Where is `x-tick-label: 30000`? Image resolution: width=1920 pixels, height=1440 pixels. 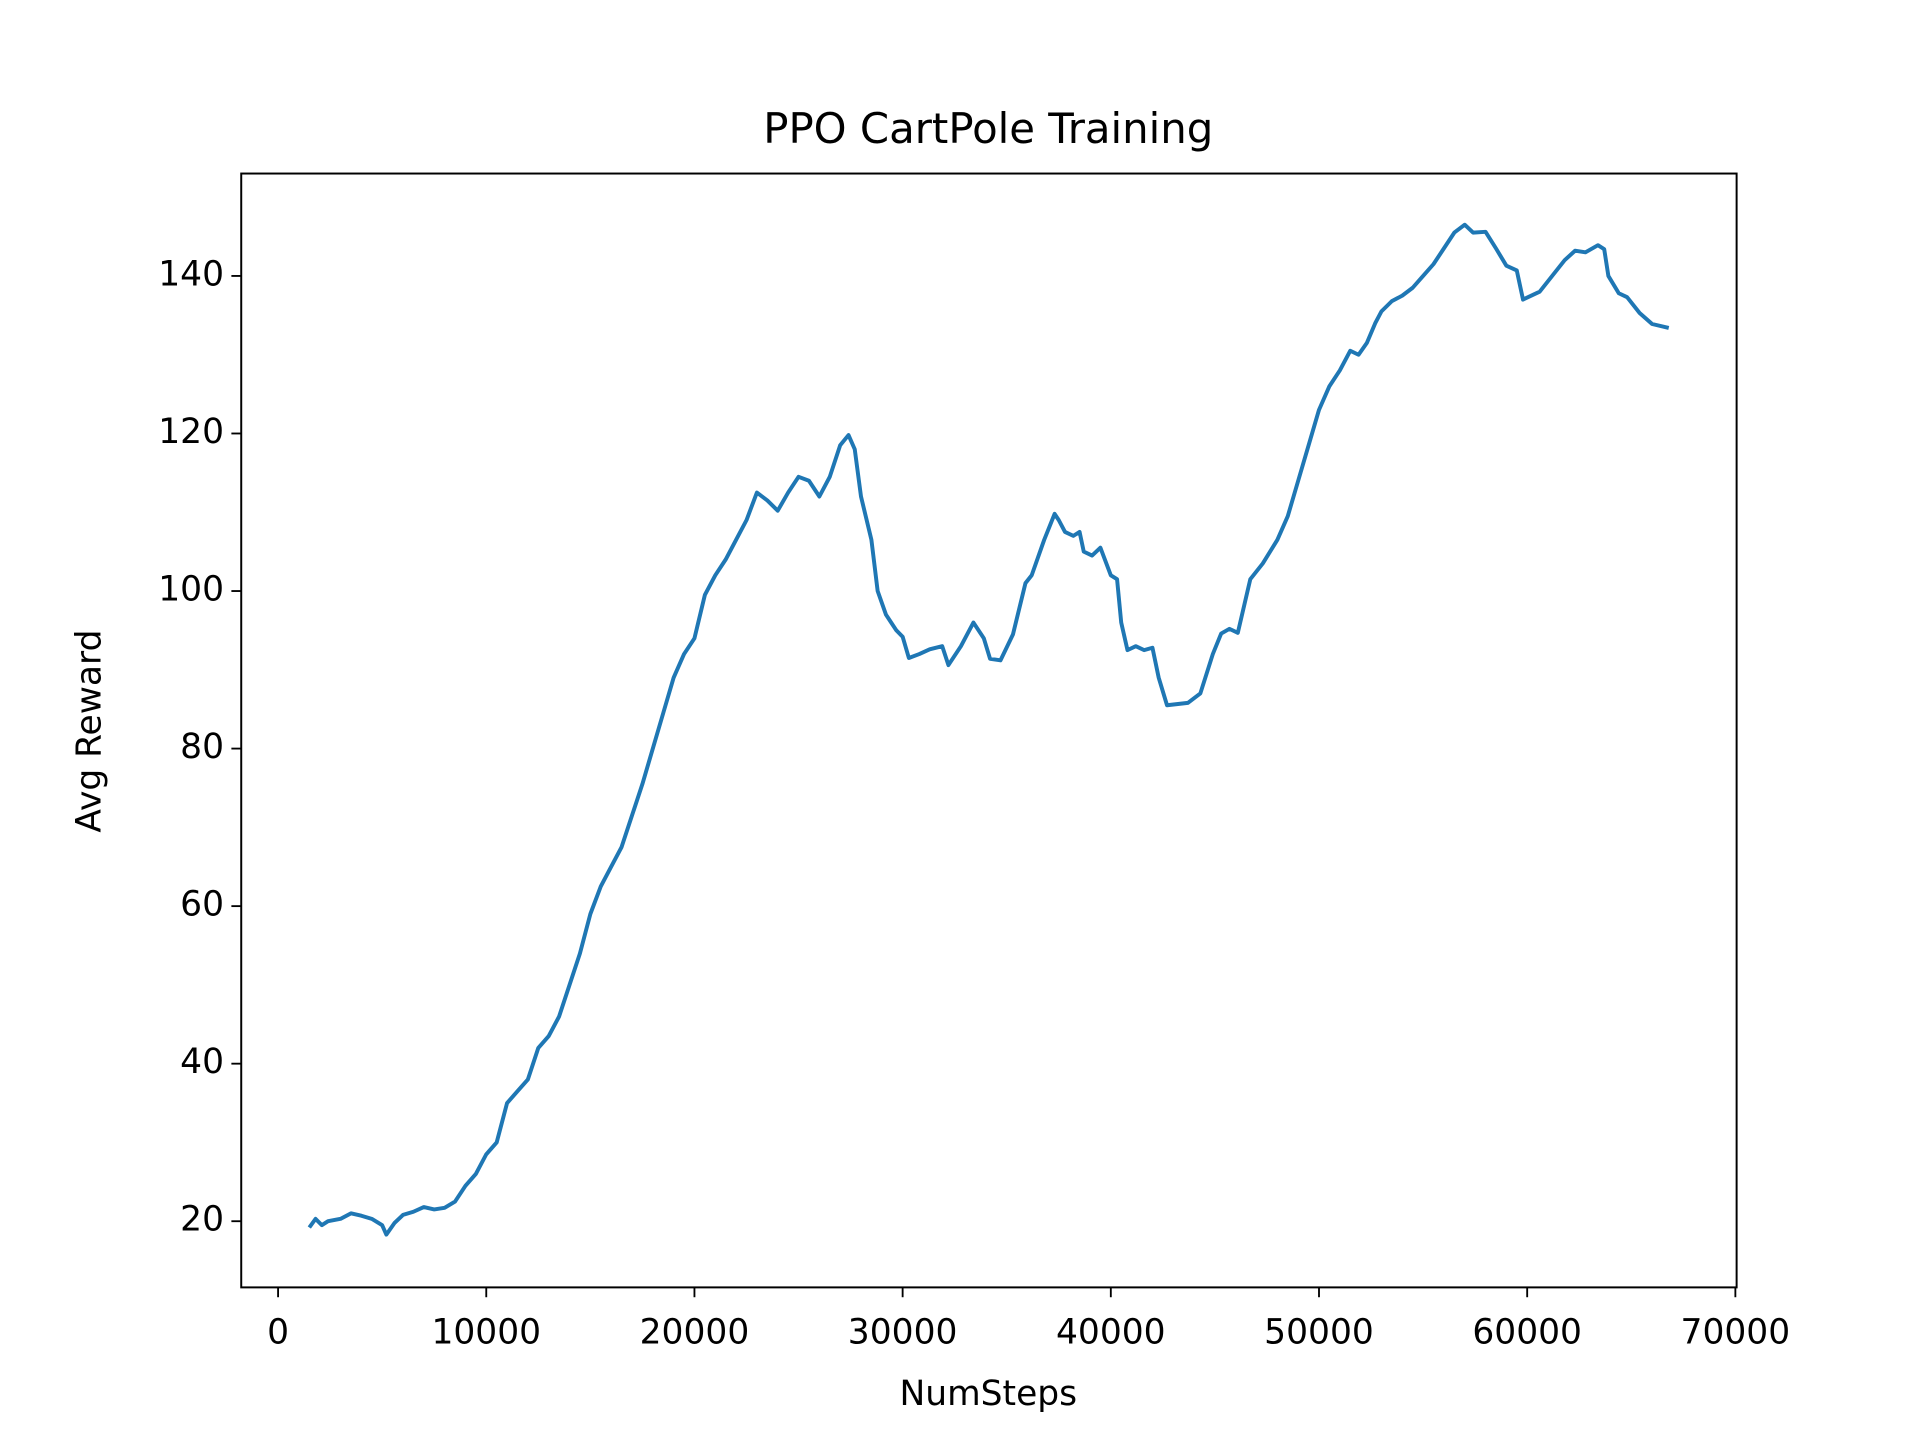 x-tick-label: 30000 is located at coordinates (903, 1333).